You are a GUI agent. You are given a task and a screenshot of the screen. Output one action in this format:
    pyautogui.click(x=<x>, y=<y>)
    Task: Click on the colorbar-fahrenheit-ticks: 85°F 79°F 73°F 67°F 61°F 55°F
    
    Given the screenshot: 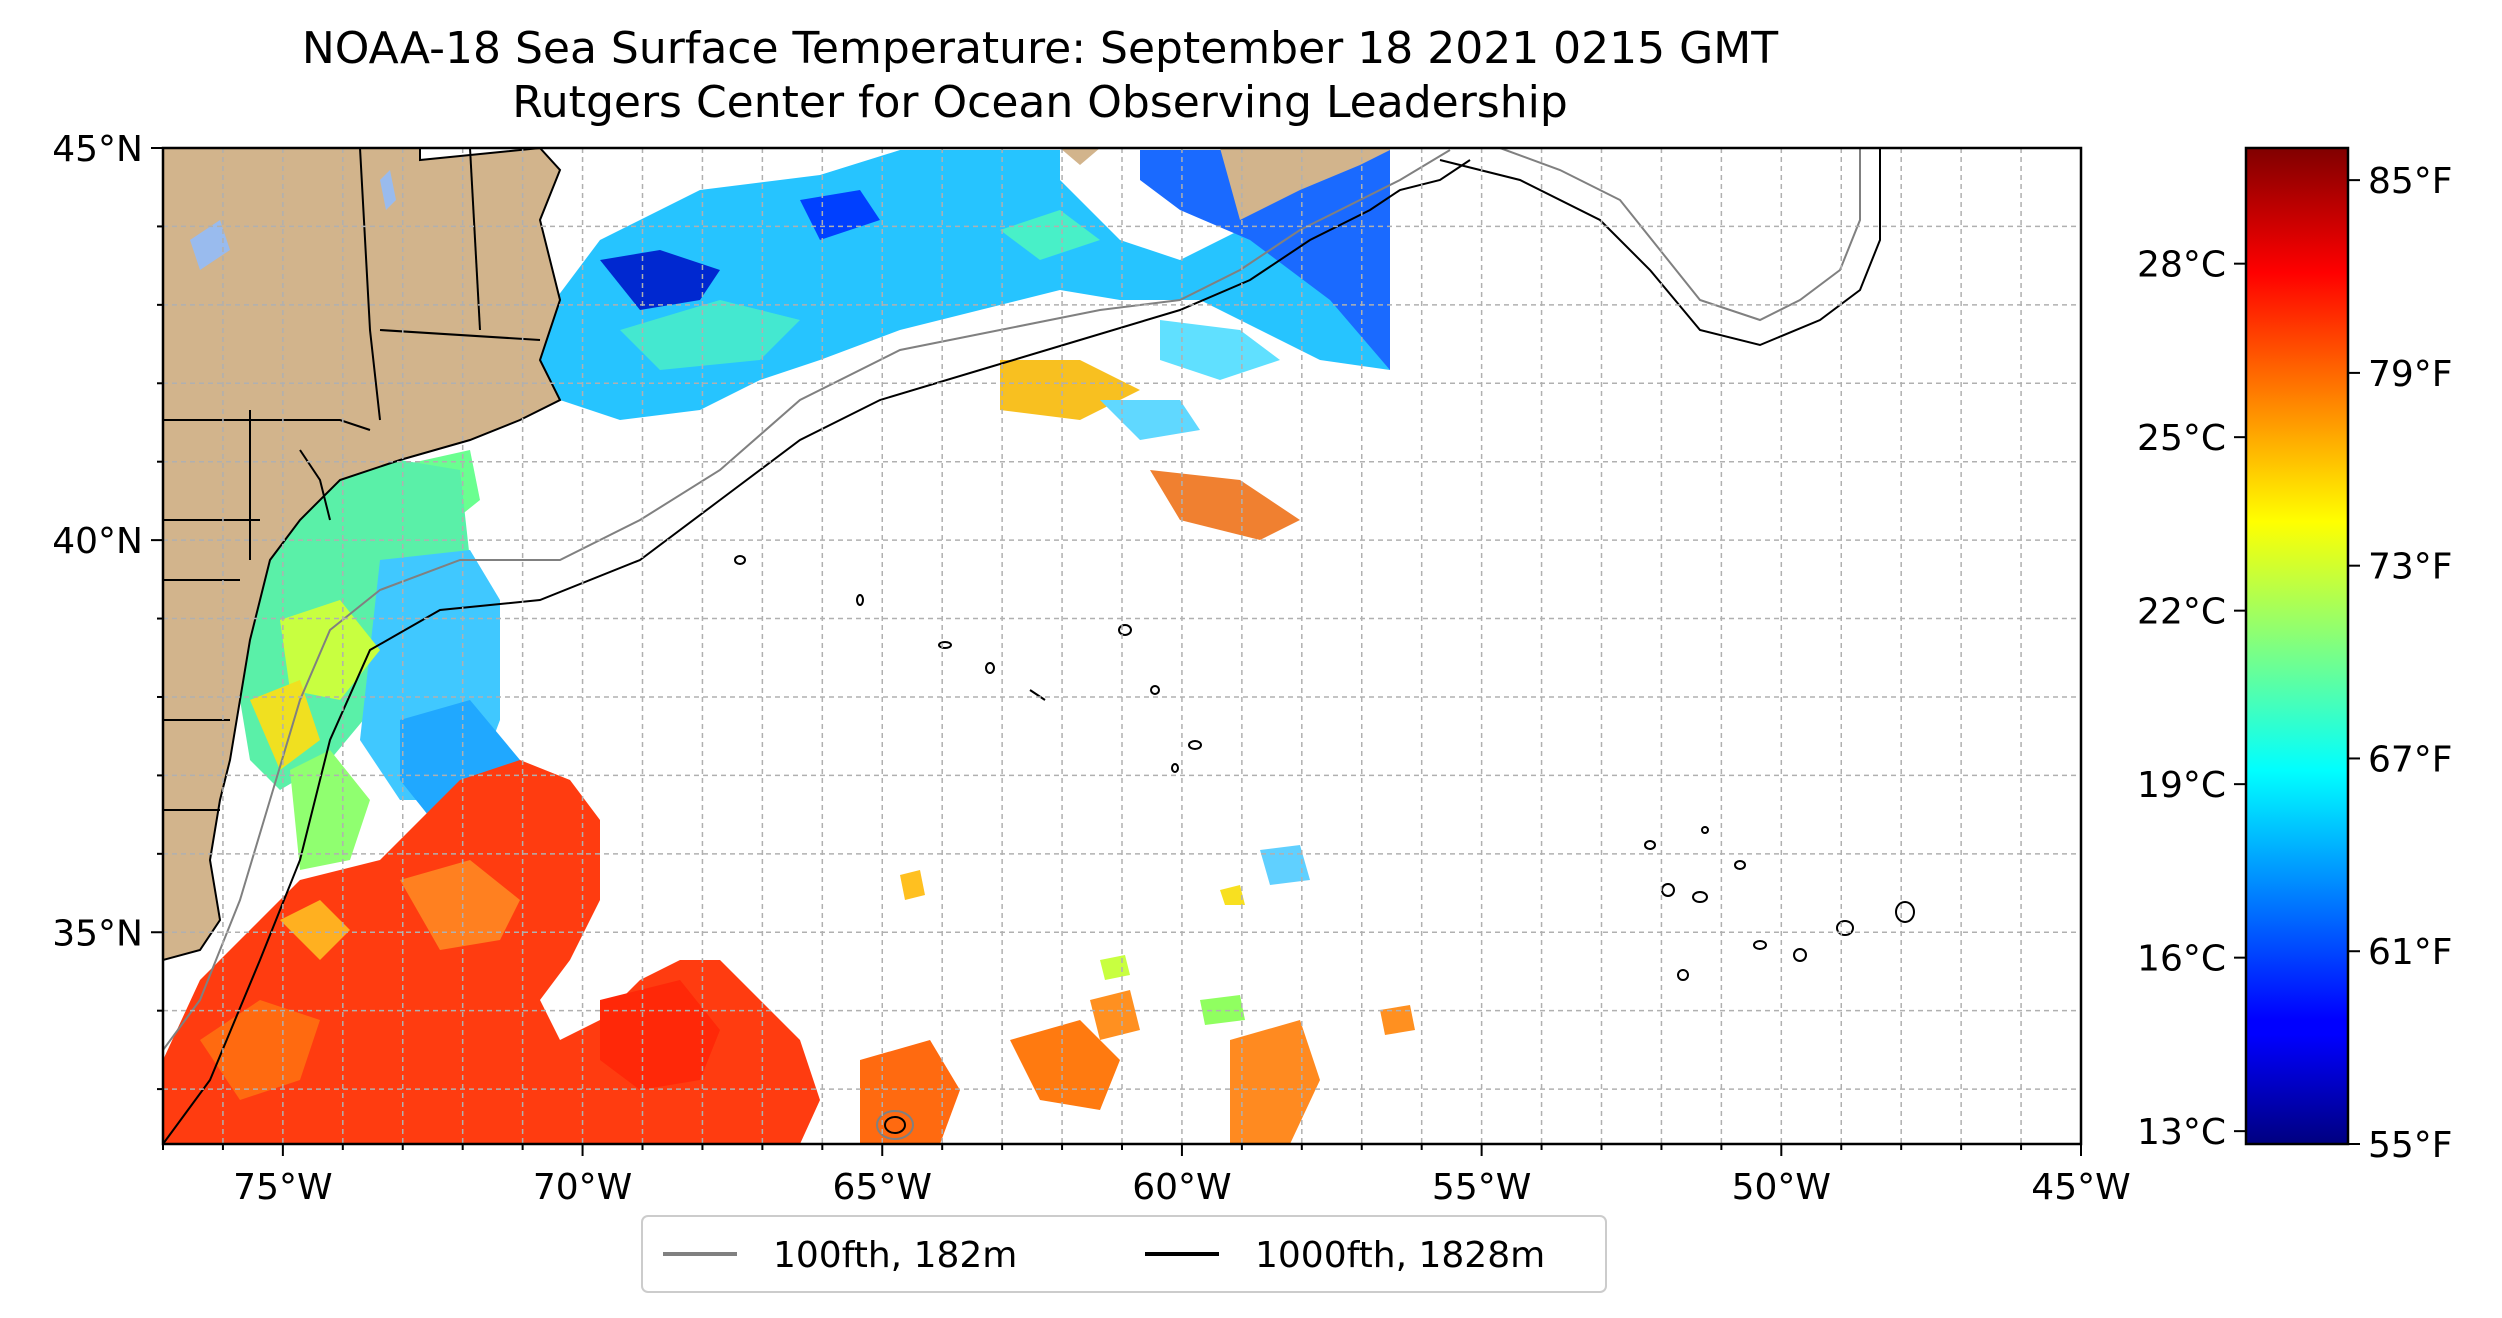 What is the action you would take?
    pyautogui.click(x=2400, y=663)
    